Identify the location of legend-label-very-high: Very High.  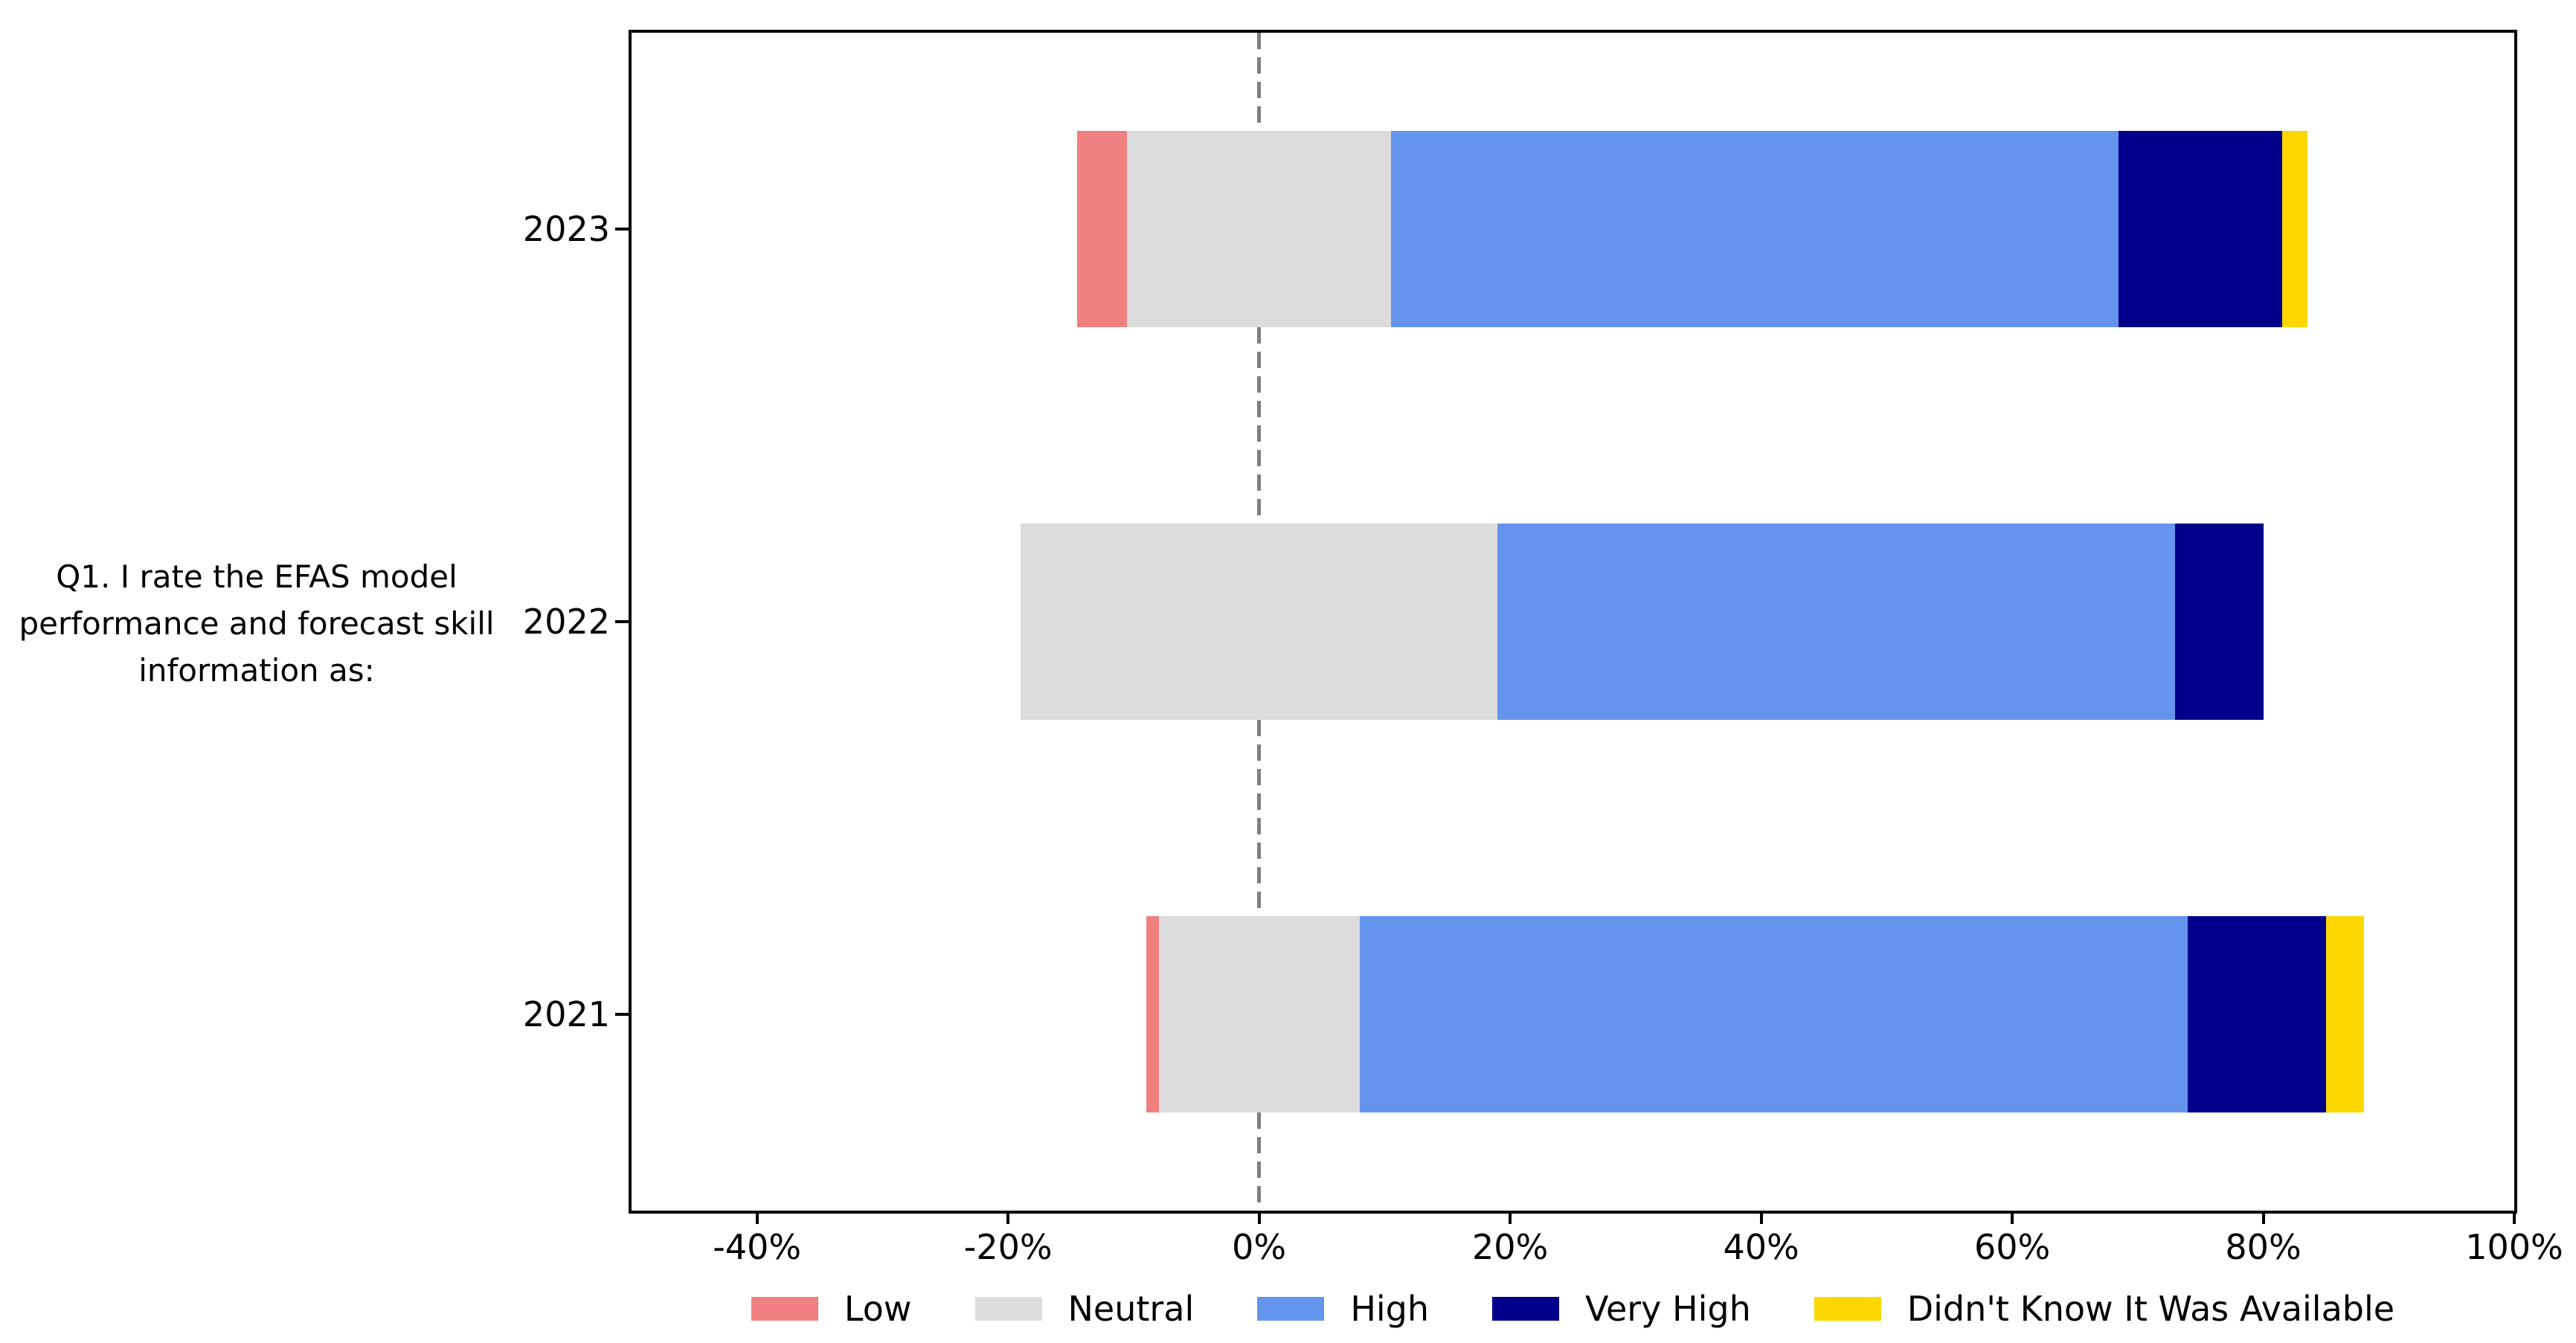
(1668, 1309).